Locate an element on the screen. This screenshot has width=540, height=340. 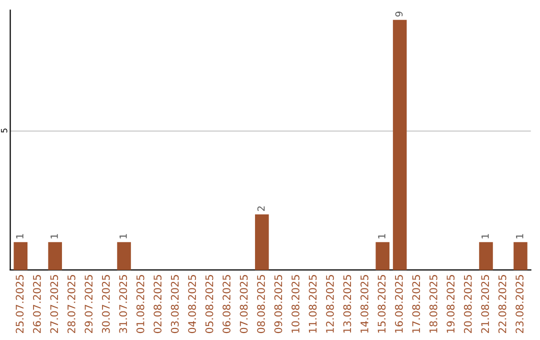
x-tick-label: 23.08.2025 is located at coordinates (520, 304).